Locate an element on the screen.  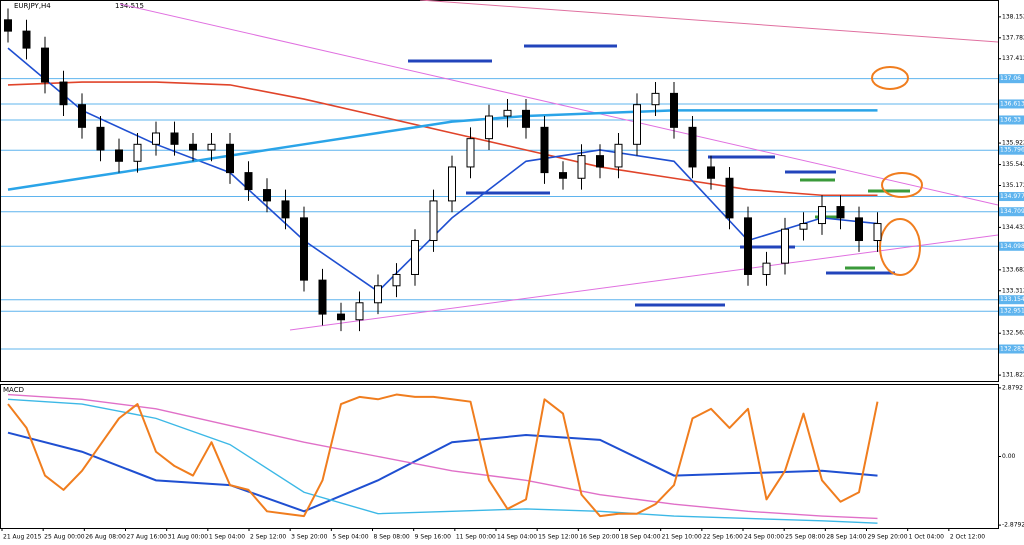
level-label: 136.613 is located at coordinates (1012, 103).